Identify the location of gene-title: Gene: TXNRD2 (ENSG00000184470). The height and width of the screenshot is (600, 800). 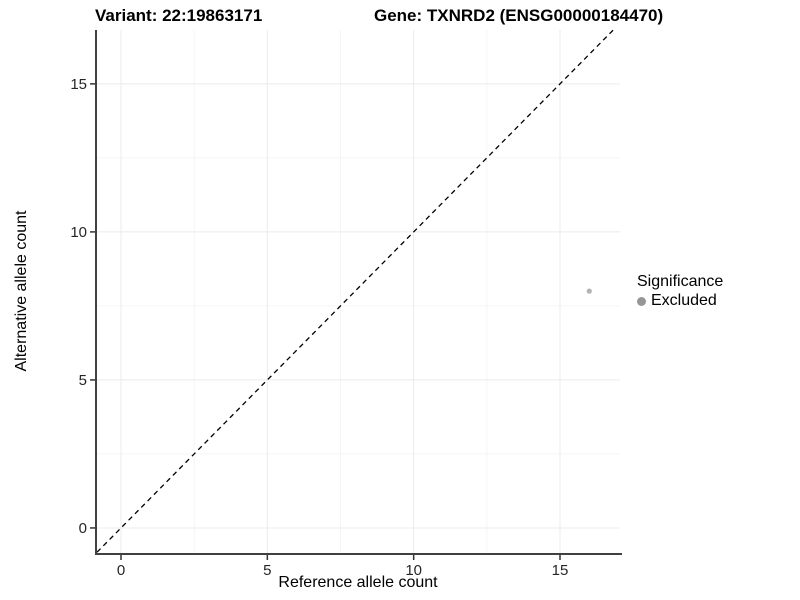
(519, 15).